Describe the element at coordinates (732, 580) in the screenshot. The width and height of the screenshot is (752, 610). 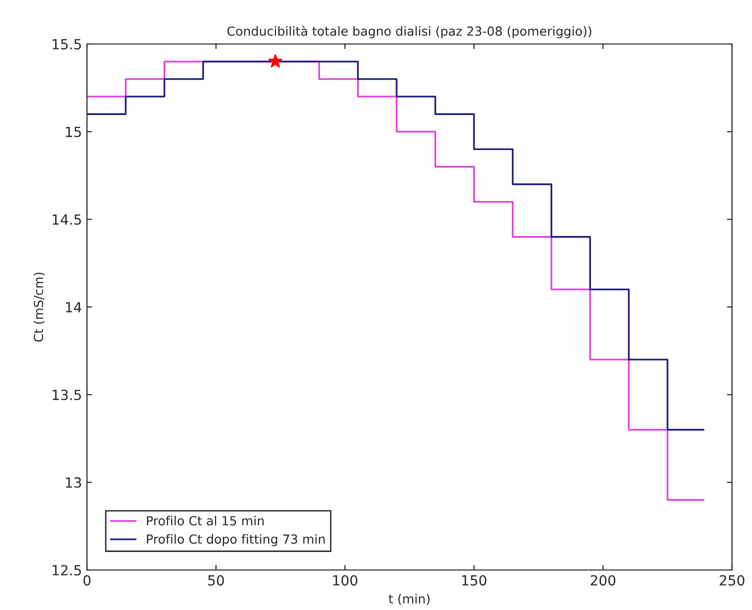
I see `x-tick-label: 250` at that location.